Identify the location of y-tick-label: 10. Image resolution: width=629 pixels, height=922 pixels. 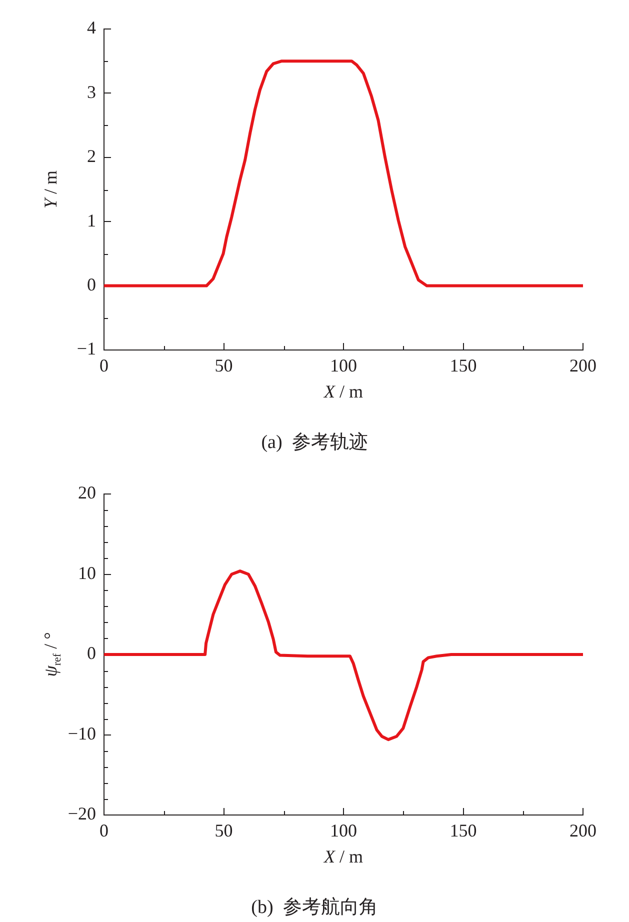
(87, 572).